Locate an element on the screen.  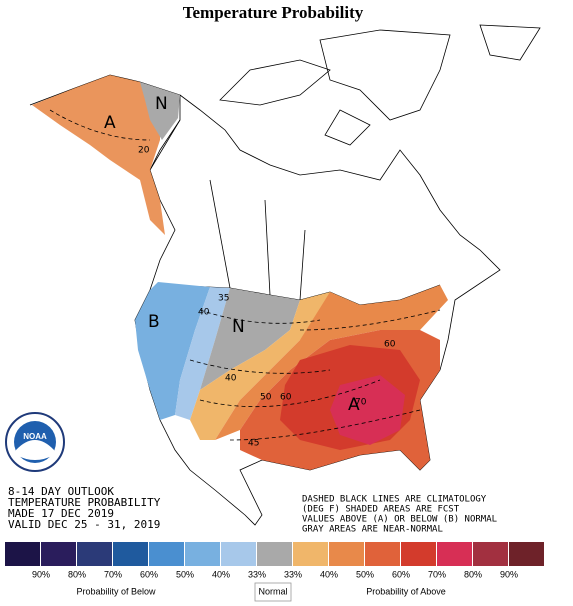
contour-label: 70 is located at coordinates (361, 403).